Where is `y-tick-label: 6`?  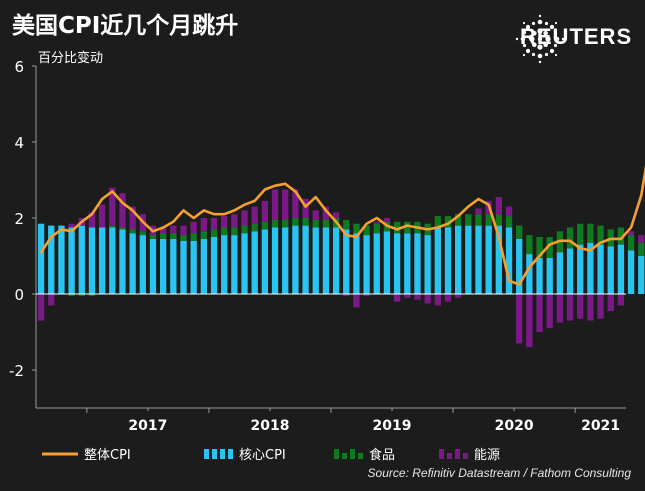 y-tick-label: 6 is located at coordinates (19, 67).